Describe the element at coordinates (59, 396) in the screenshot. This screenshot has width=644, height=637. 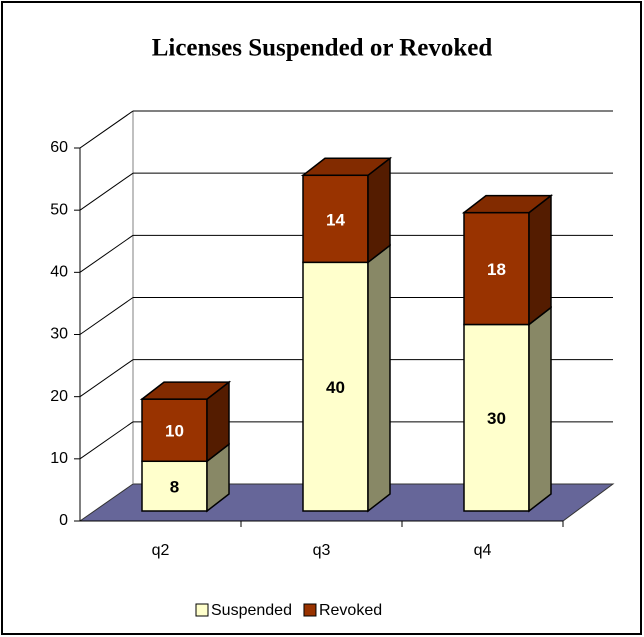
I see `y-tick-label: 20` at that location.